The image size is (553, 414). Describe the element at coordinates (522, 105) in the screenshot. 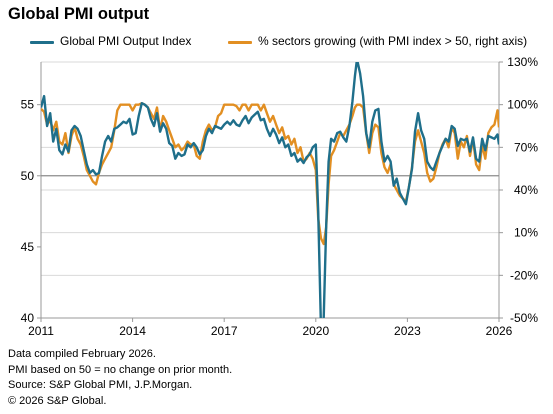

I see `y-right-tick-label: 100%` at that location.